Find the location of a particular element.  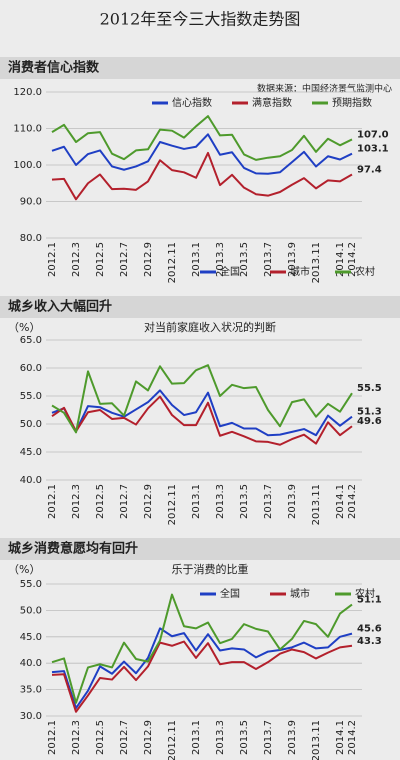

y-tick-label: 90.0 is located at coordinates (31, 202).